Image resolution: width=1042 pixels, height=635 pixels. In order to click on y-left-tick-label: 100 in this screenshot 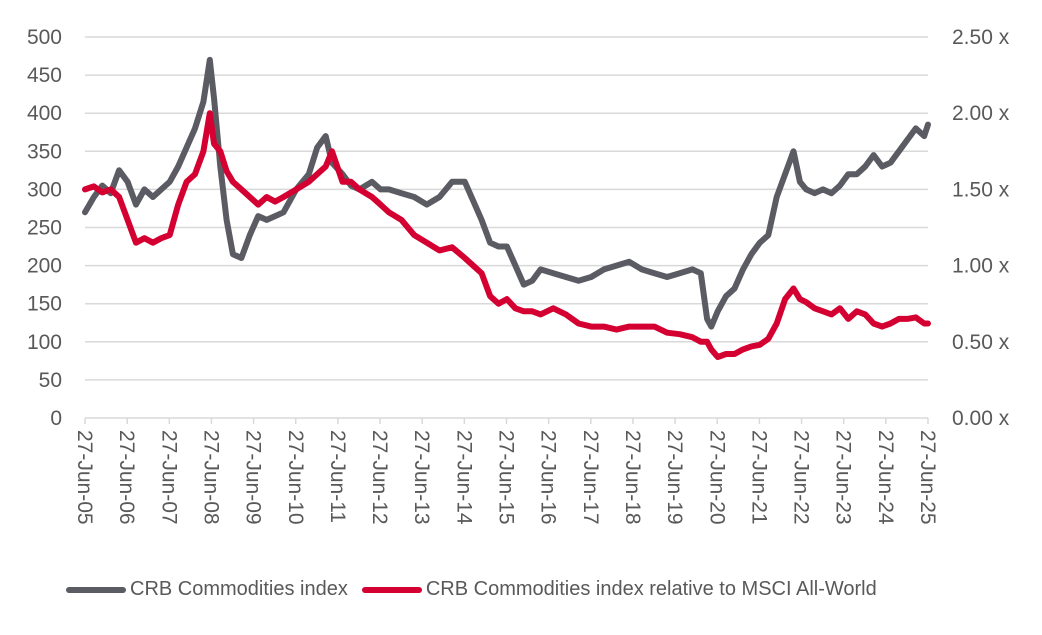, I will do `click(44, 342)`.